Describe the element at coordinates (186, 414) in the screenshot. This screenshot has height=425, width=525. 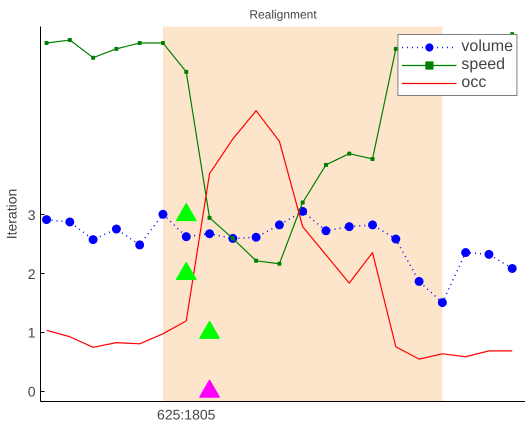
I see `x-tick-label: 625:1805` at that location.